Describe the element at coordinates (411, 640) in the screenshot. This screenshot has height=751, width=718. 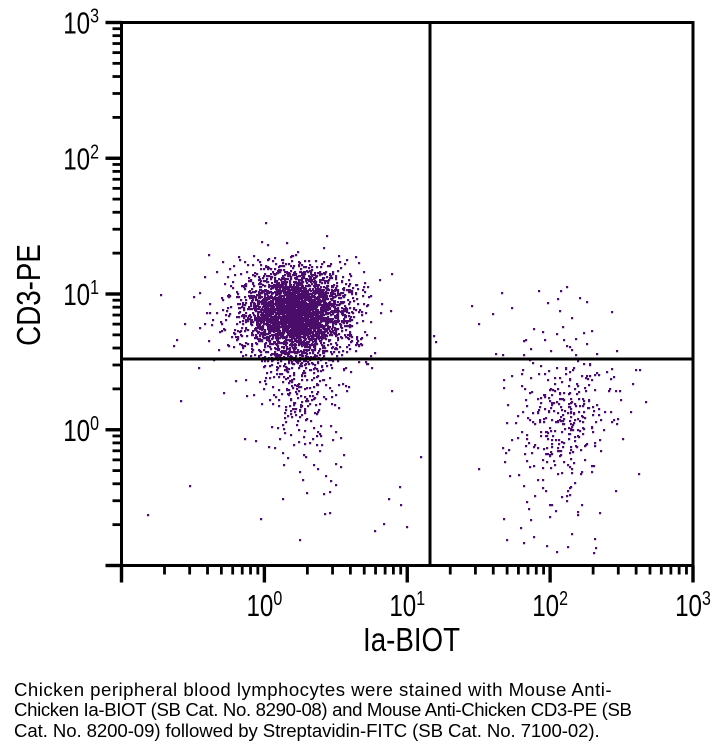
I see `svg-text: Ia-BIOT` at that location.